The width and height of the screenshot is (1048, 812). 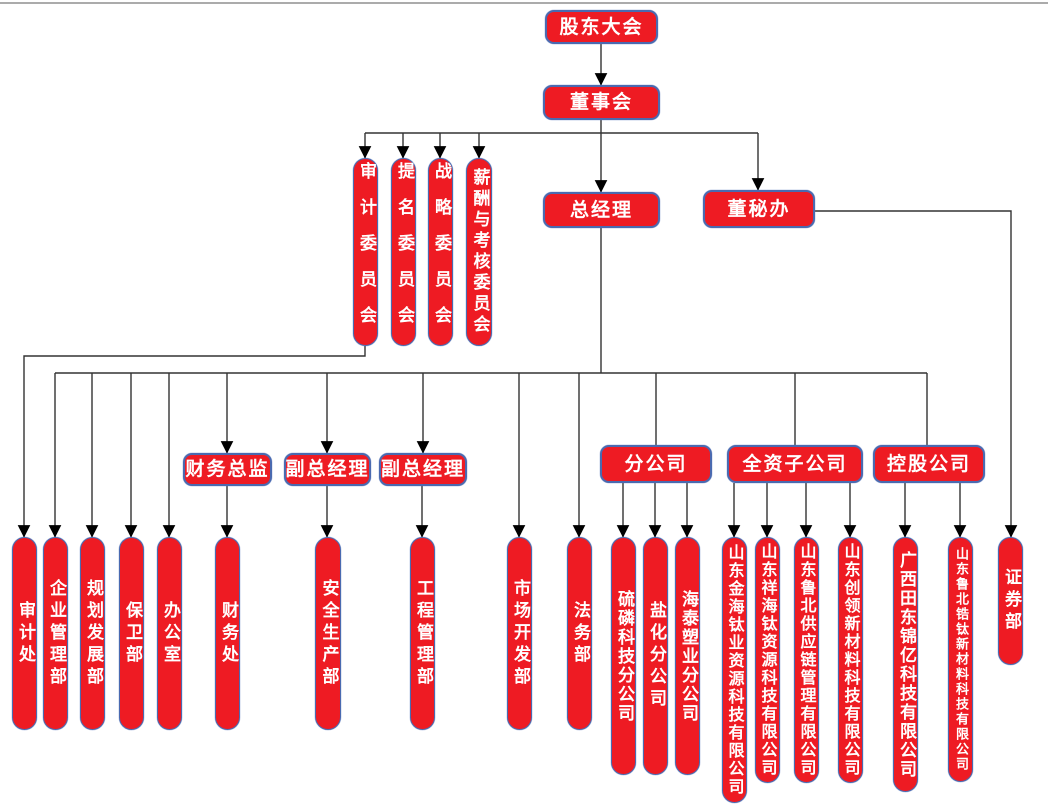 What do you see at coordinates (423, 469) in the screenshot?
I see `org-node-deputy-gm-2: 副总经理` at bounding box center [423, 469].